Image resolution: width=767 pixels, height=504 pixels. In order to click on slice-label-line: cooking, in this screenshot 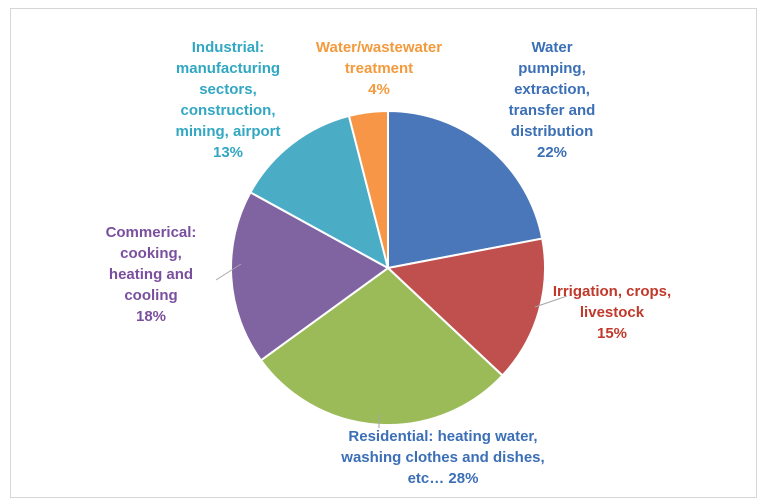, I will do `click(151, 253)`.